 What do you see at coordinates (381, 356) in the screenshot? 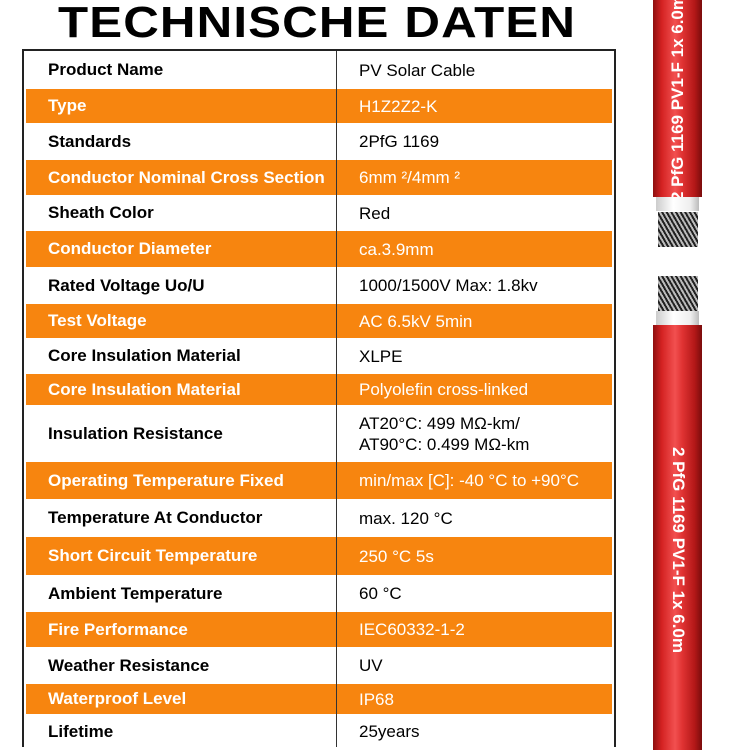
I see `row-value: XLPE` at bounding box center [381, 356].